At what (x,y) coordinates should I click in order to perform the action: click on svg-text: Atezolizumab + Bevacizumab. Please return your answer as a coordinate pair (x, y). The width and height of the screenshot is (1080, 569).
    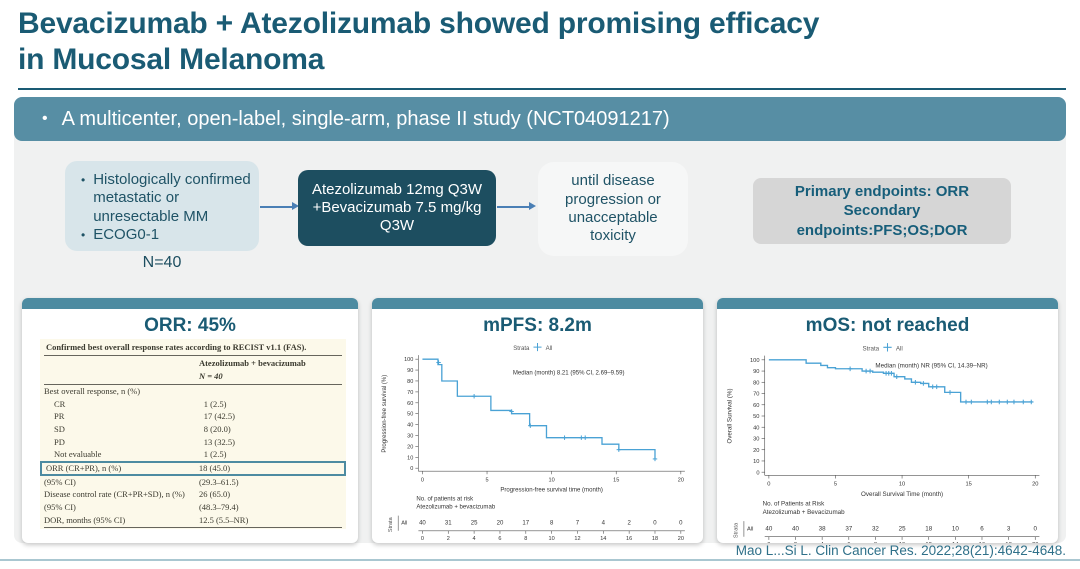
    Looking at the image, I should click on (804, 512).